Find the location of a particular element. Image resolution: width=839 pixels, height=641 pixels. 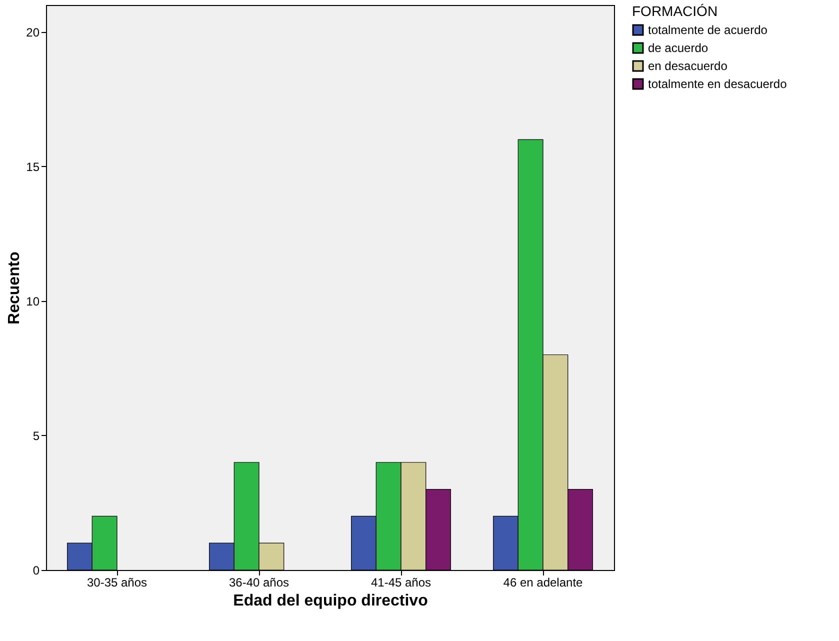

y-tick-label: 20 is located at coordinates (33, 32).